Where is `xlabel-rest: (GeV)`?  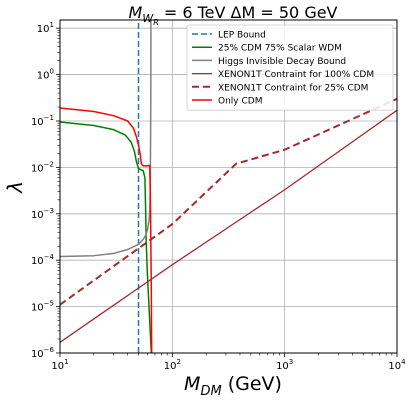 xlabel-rest: (GeV) is located at coordinates (252, 384).